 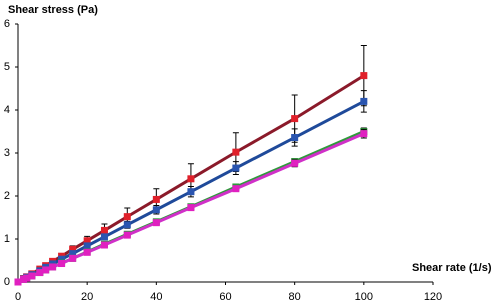 What do you see at coordinates (7, 24) in the screenshot?
I see `y-tick-label: 6` at bounding box center [7, 24].